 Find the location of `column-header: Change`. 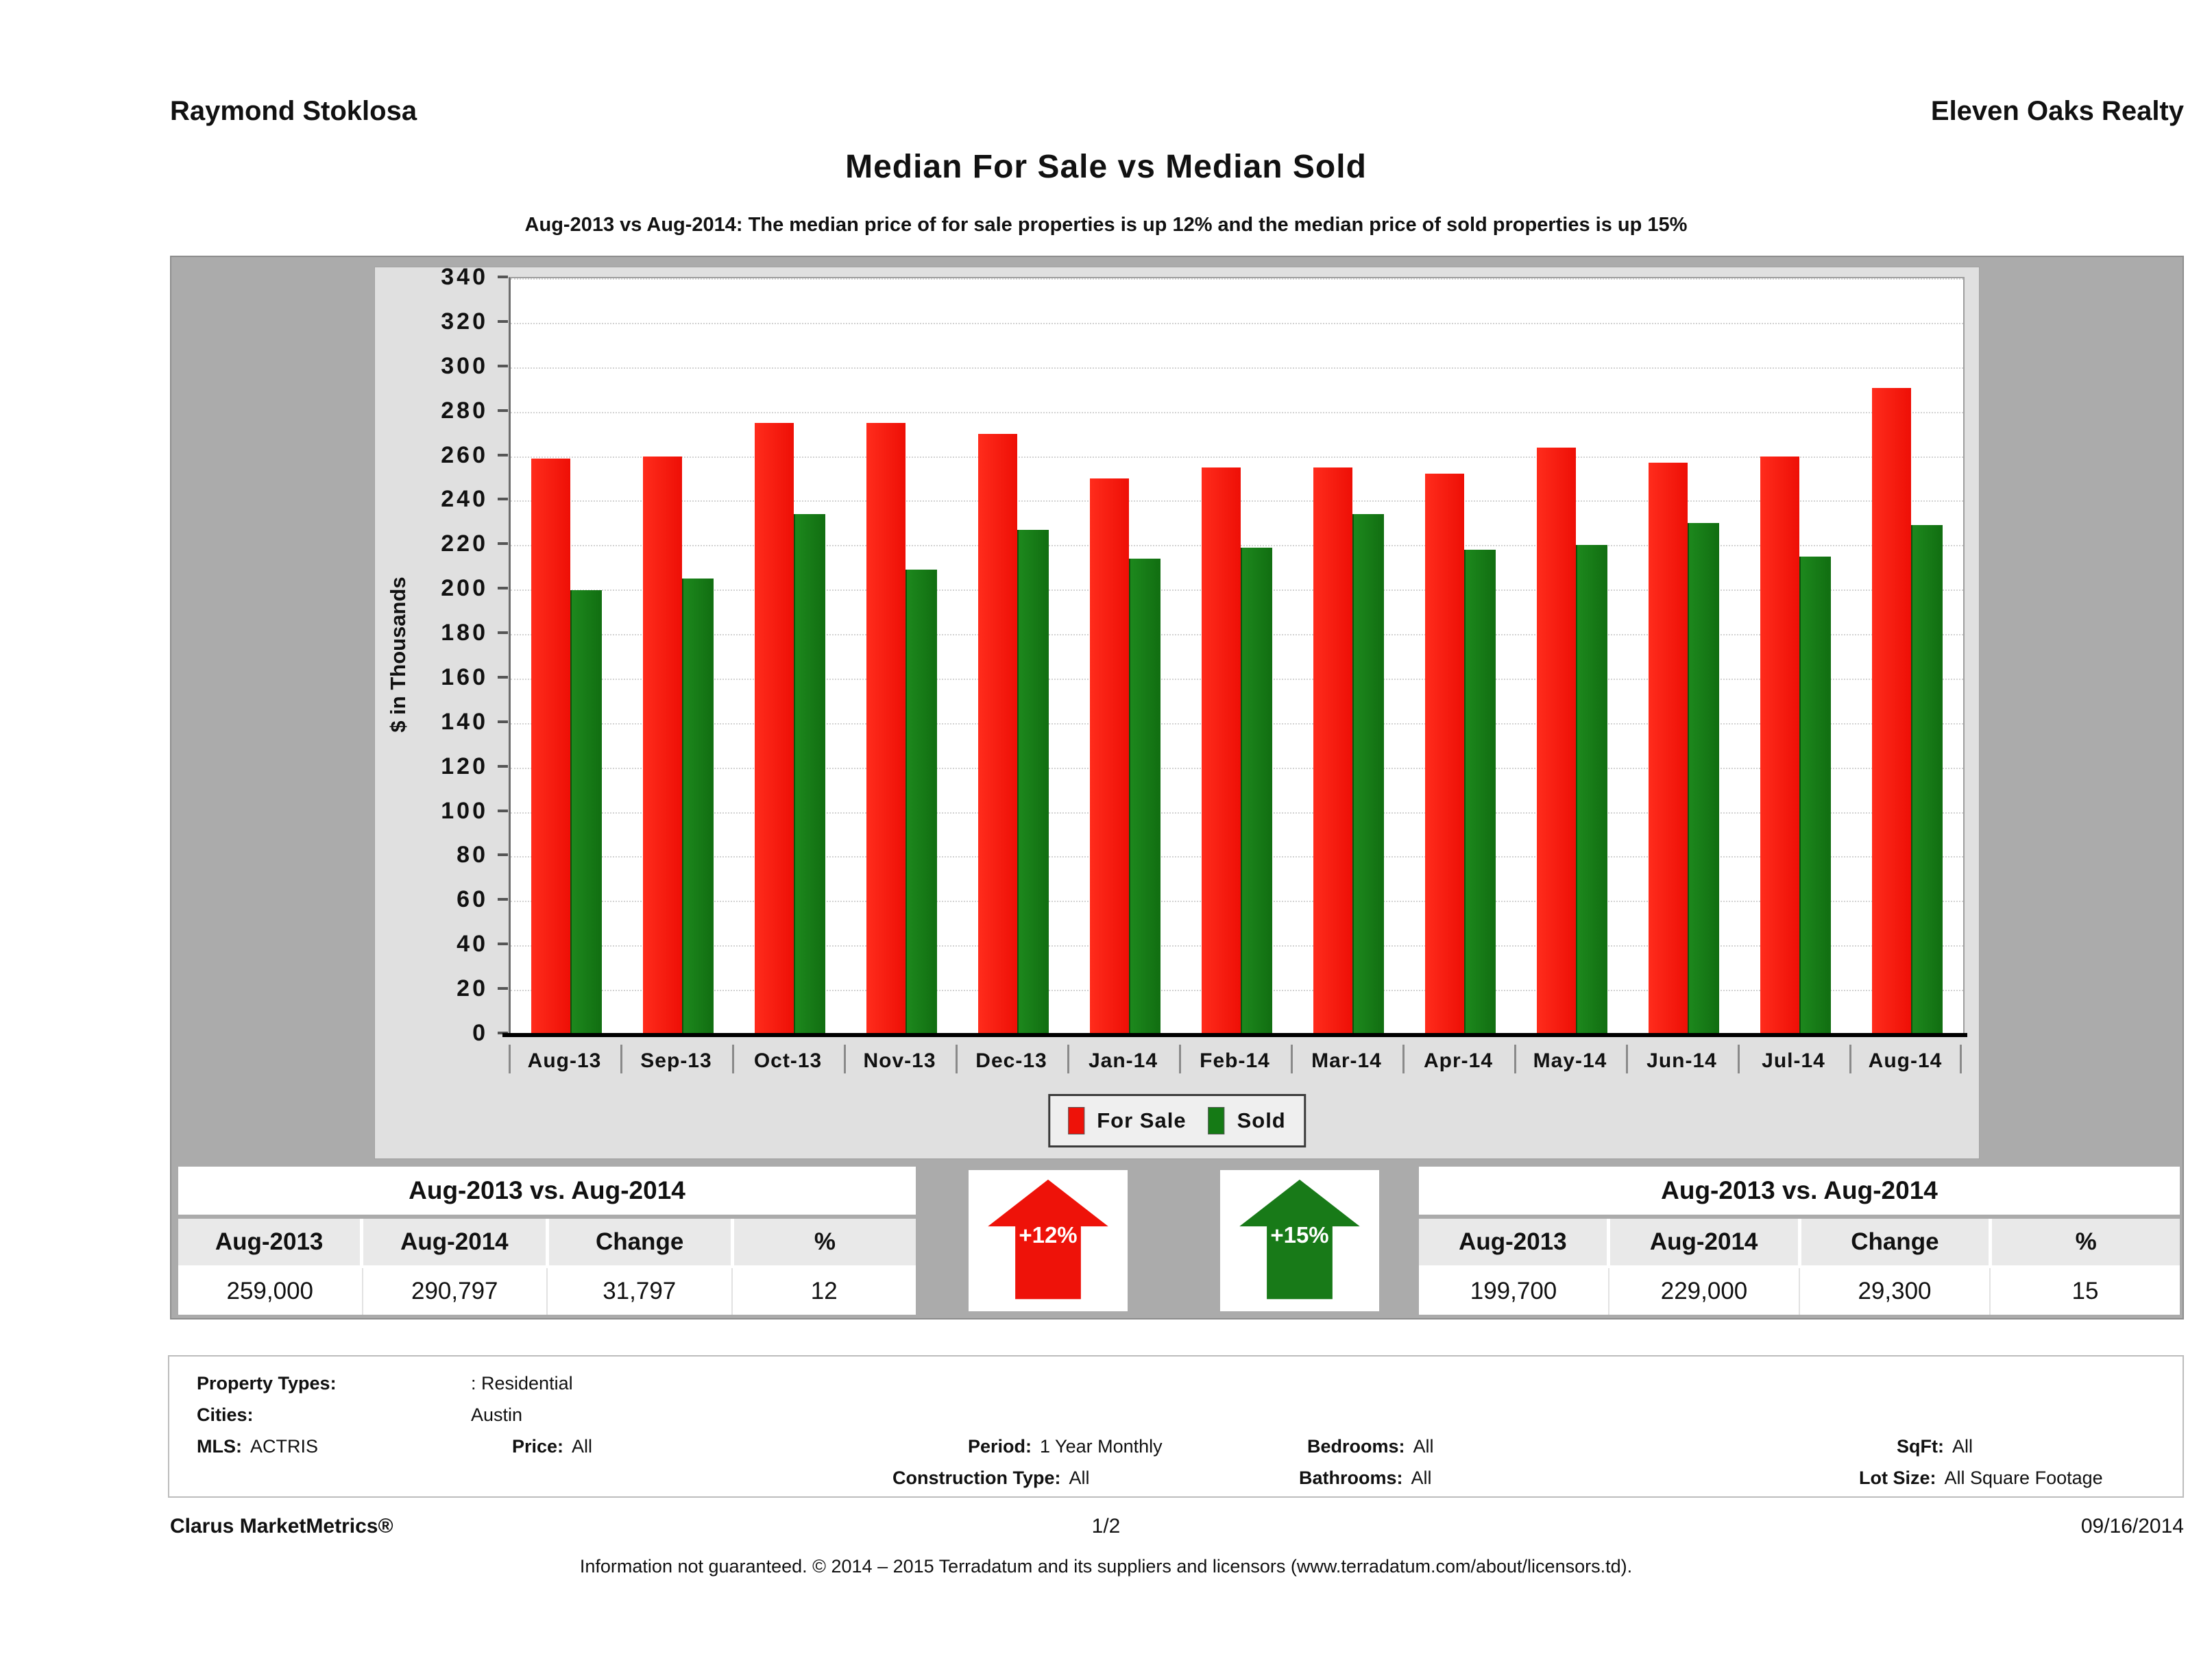

column-header: Change is located at coordinates (1897, 1242).